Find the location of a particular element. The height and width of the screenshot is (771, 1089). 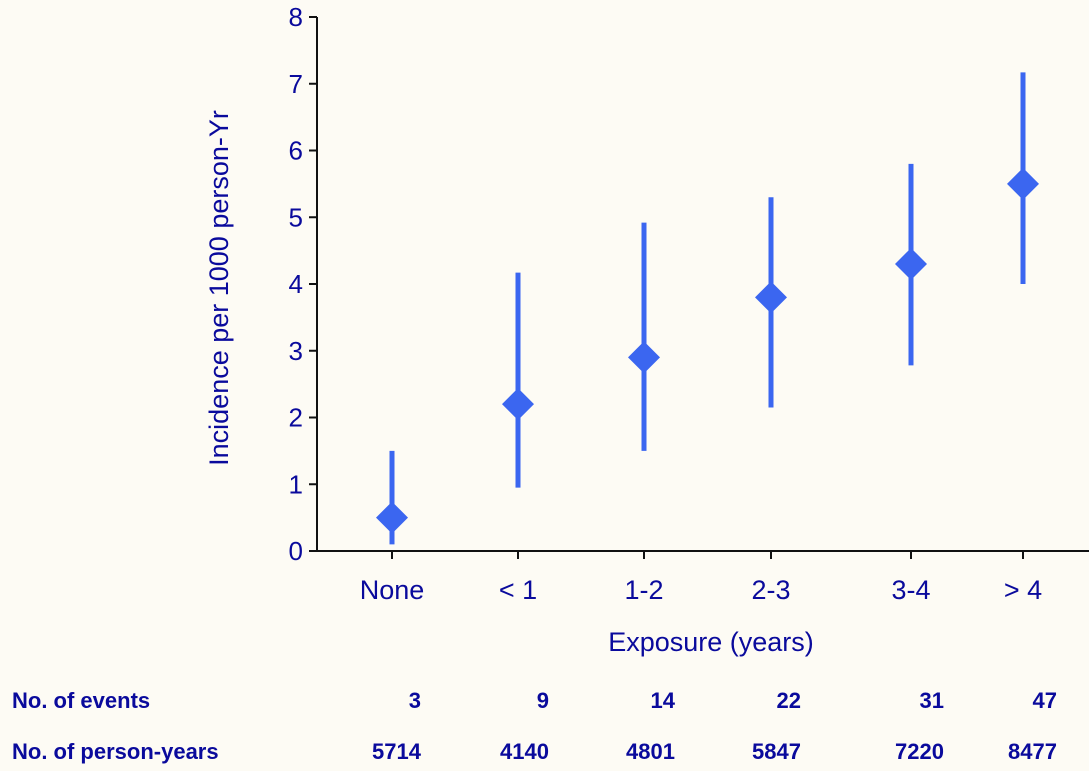

person-years-cell: 7220 is located at coordinates (919, 751).